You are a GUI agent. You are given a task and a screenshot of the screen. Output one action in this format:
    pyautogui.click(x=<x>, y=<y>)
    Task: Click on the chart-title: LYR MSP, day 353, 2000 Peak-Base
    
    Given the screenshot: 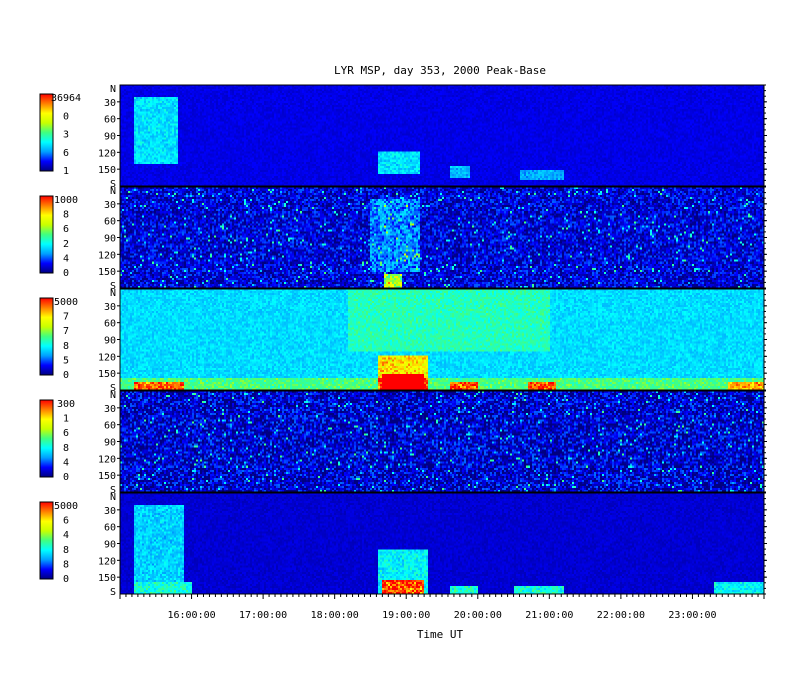 What is the action you would take?
    pyautogui.click(x=440, y=70)
    